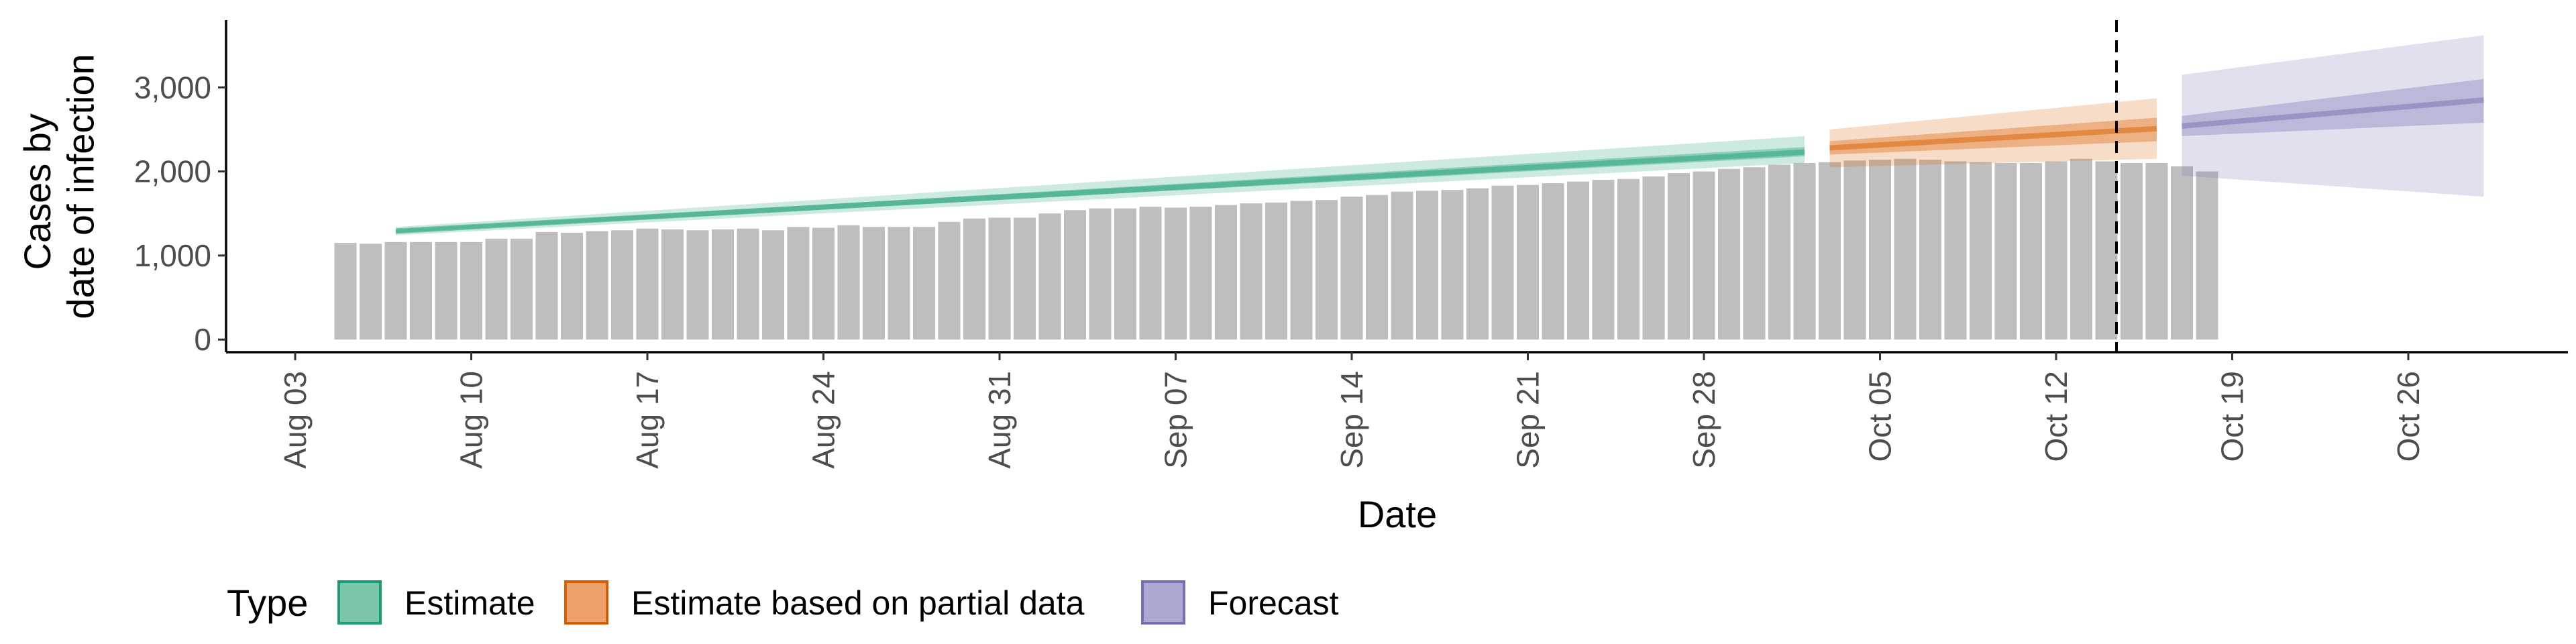 The width and height of the screenshot is (2576, 644). Describe the element at coordinates (295, 420) in the screenshot. I see `x-tick-label: Aug 03` at that location.